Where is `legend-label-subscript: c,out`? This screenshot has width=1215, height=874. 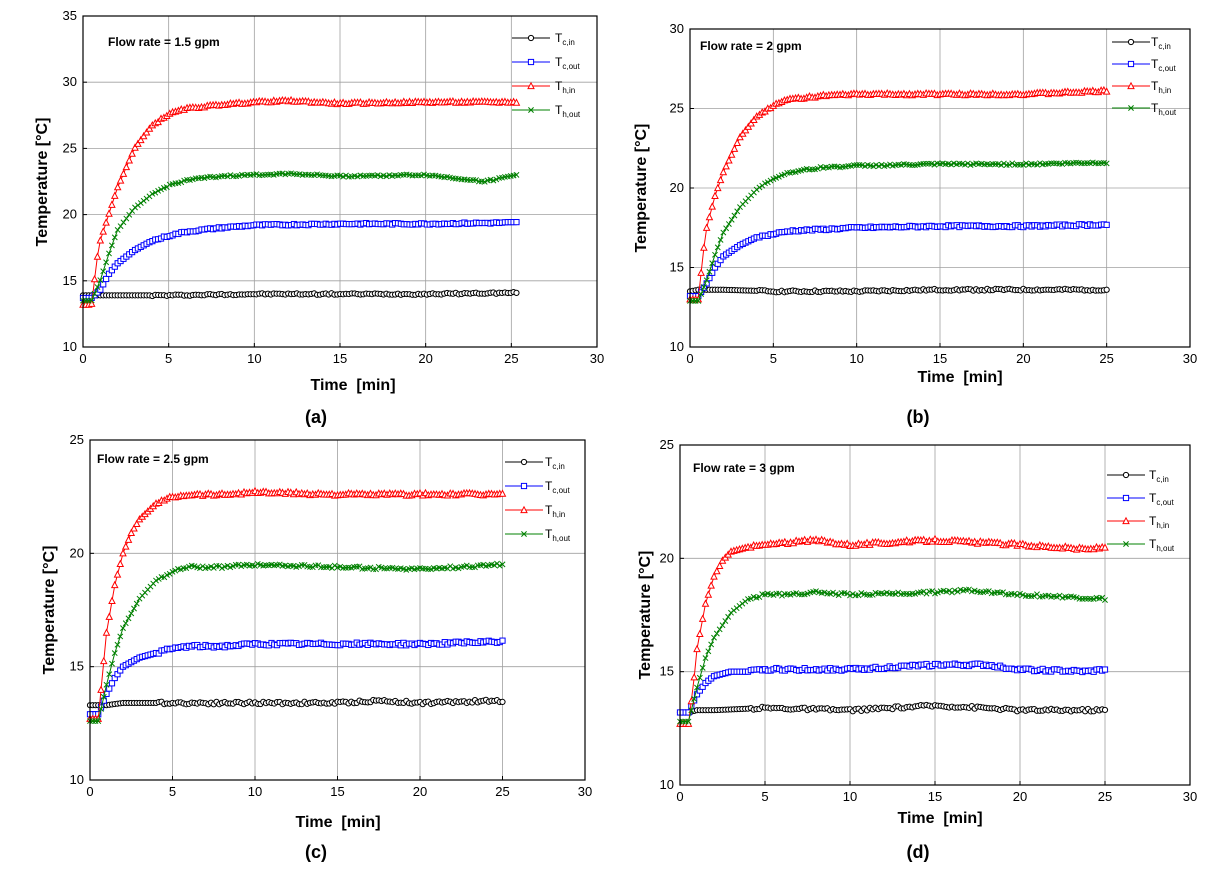
legend-label-subscript: c,out is located at coordinates (571, 66).